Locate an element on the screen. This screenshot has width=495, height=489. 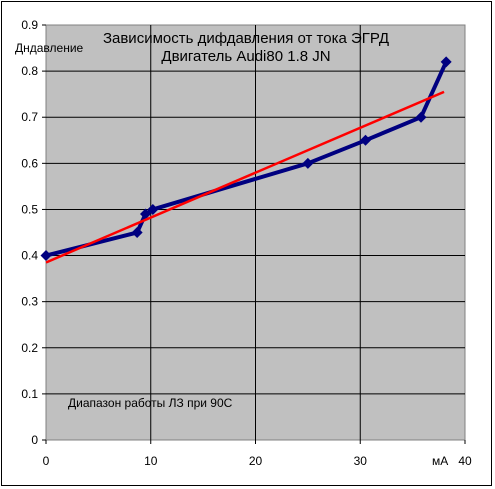
y-axis-label: Дндавление is located at coordinates (49, 48).